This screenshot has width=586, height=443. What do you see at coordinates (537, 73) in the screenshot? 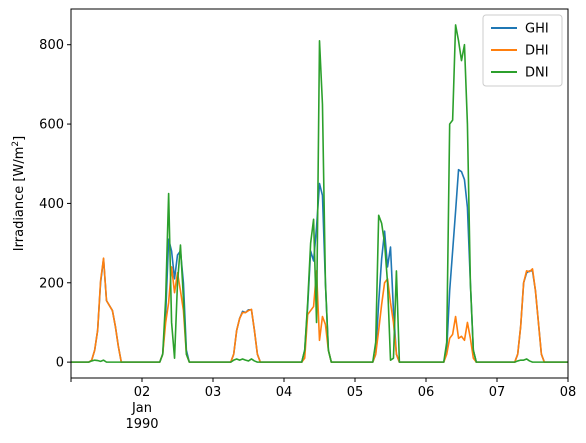
I see `legend-label-dni: DNI` at bounding box center [537, 73].